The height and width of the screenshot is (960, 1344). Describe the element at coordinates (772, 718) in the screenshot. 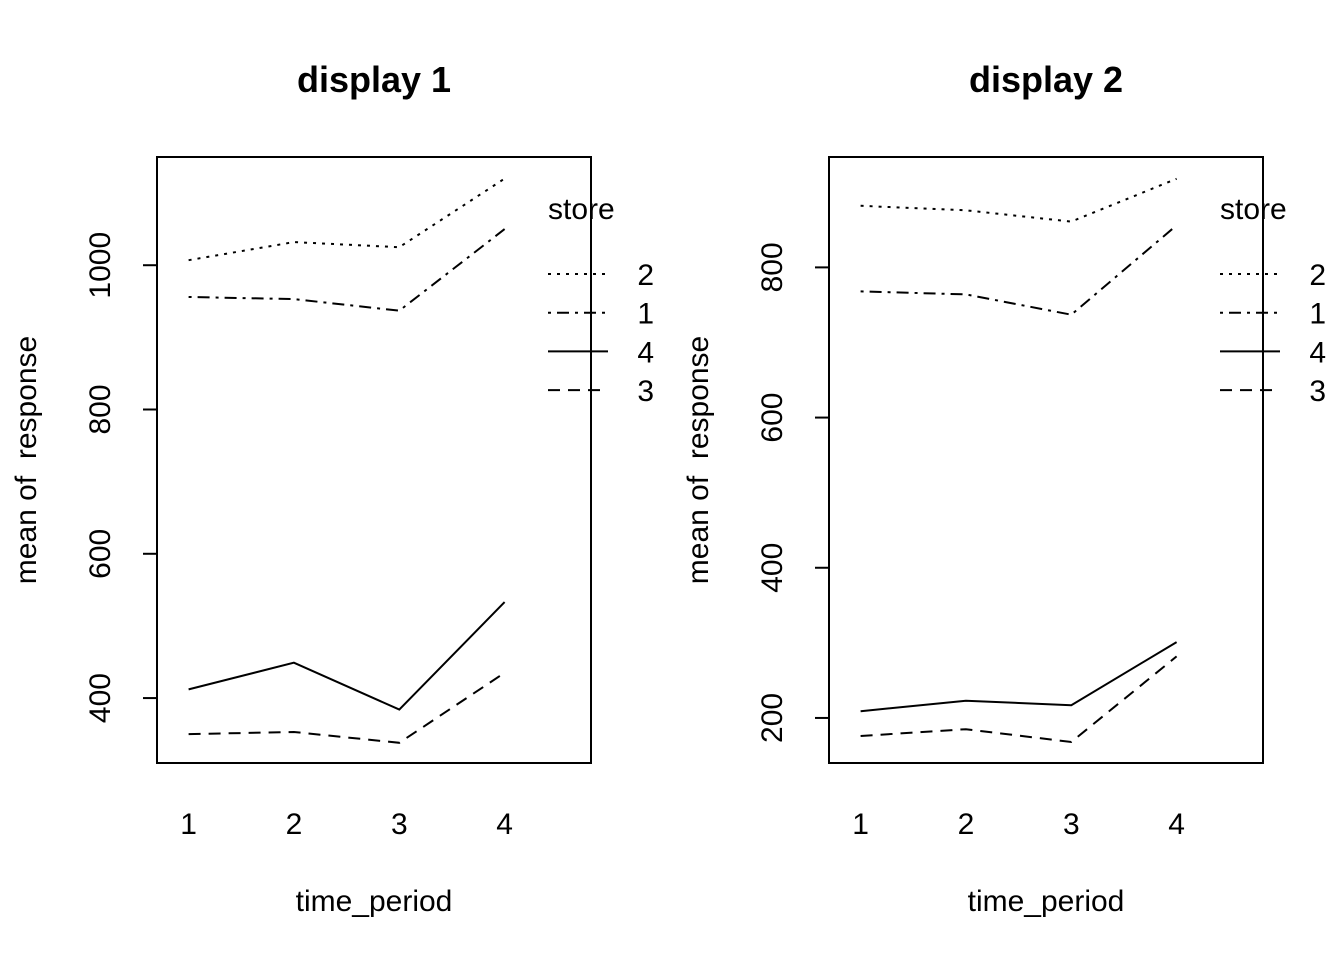

I see `y-tick-label: 200` at that location.